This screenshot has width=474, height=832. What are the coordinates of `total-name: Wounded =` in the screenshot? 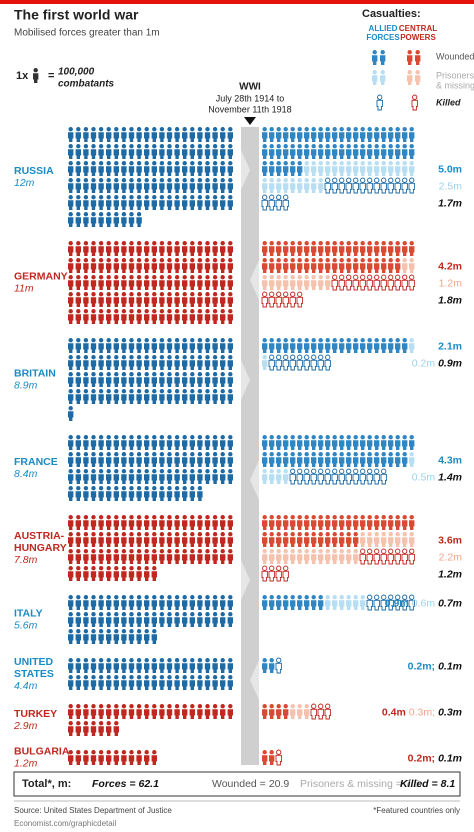 It's located at (239, 784).